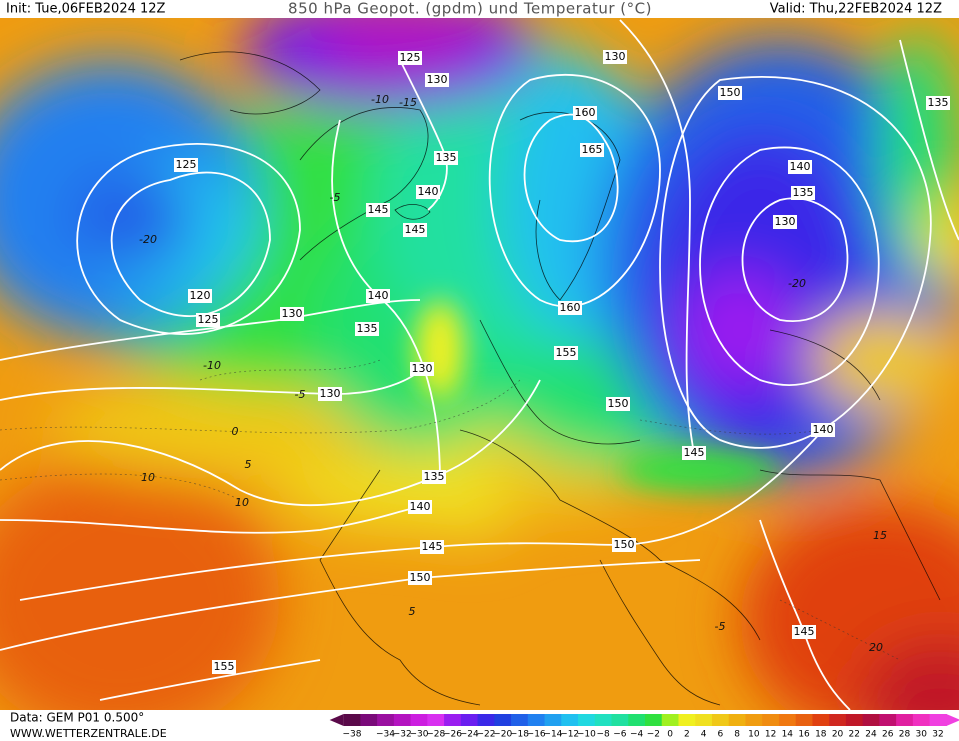 The height and width of the screenshot is (741, 959). I want to click on colorbar-label: 6, so click(720, 735).